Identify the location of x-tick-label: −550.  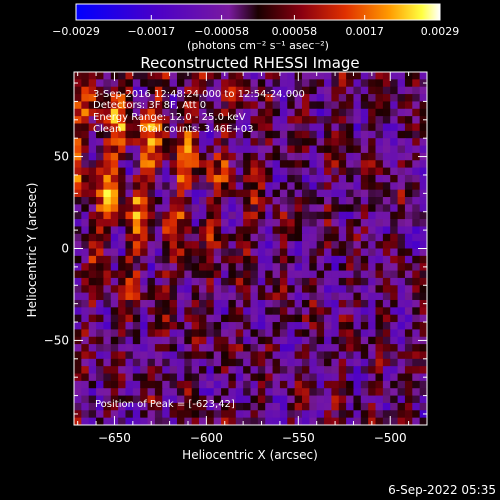
(298, 438).